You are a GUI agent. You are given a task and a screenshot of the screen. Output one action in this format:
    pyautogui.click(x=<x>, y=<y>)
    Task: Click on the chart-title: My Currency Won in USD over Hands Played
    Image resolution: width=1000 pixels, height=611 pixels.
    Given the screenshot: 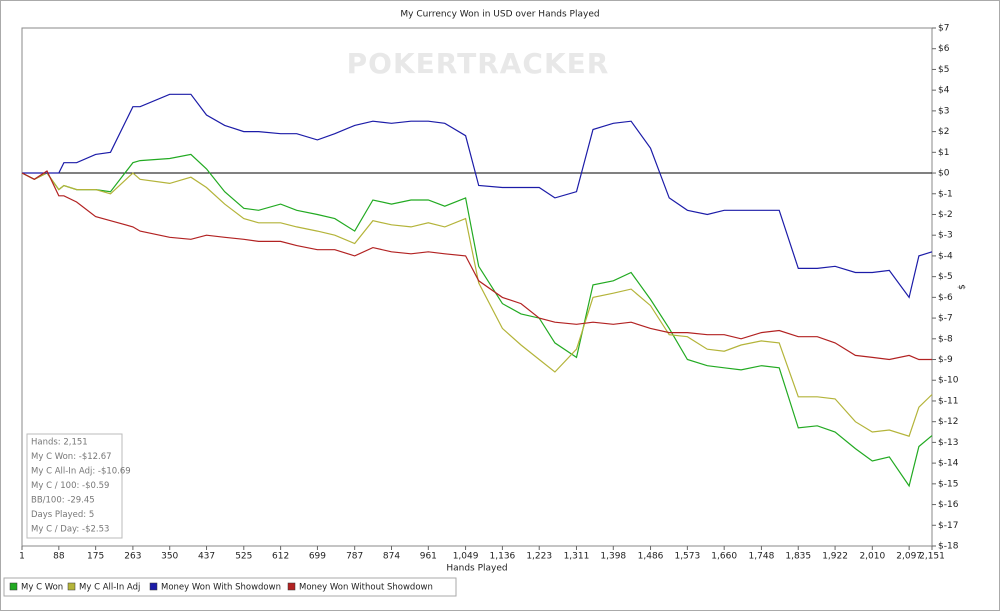 What is the action you would take?
    pyautogui.click(x=499, y=15)
    